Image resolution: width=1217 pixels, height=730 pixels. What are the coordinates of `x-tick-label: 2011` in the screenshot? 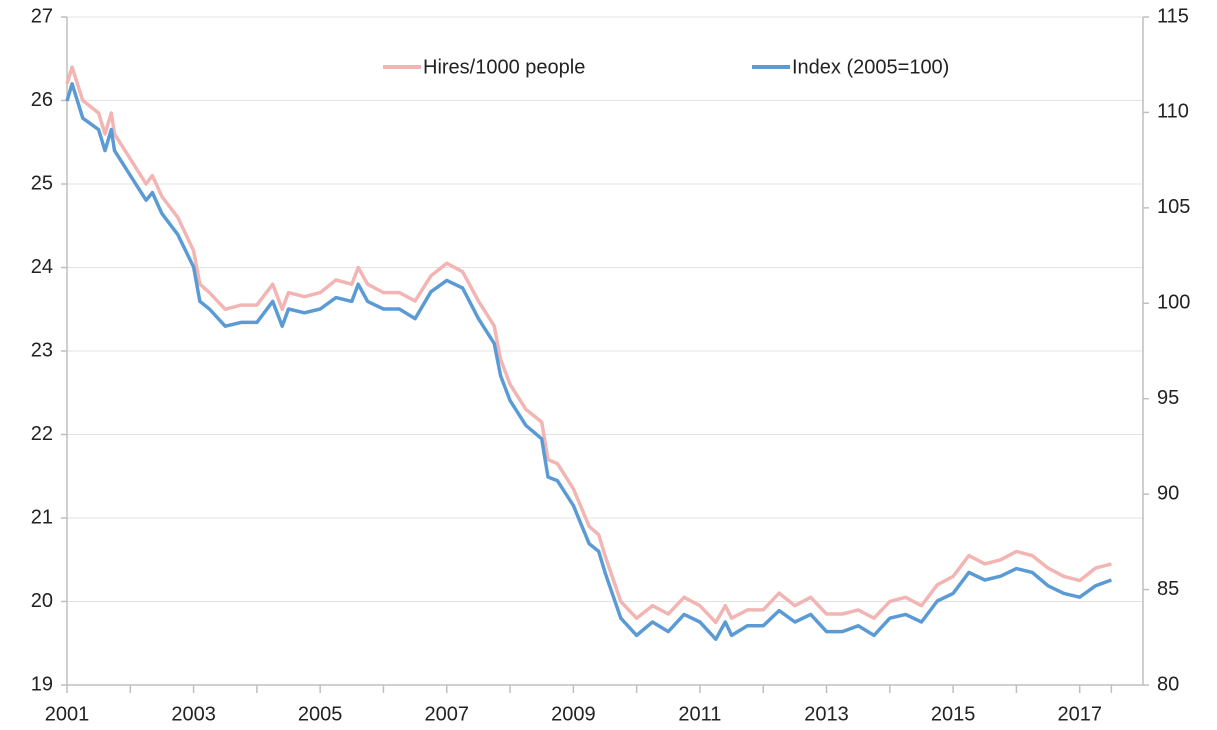 It's located at (699, 714).